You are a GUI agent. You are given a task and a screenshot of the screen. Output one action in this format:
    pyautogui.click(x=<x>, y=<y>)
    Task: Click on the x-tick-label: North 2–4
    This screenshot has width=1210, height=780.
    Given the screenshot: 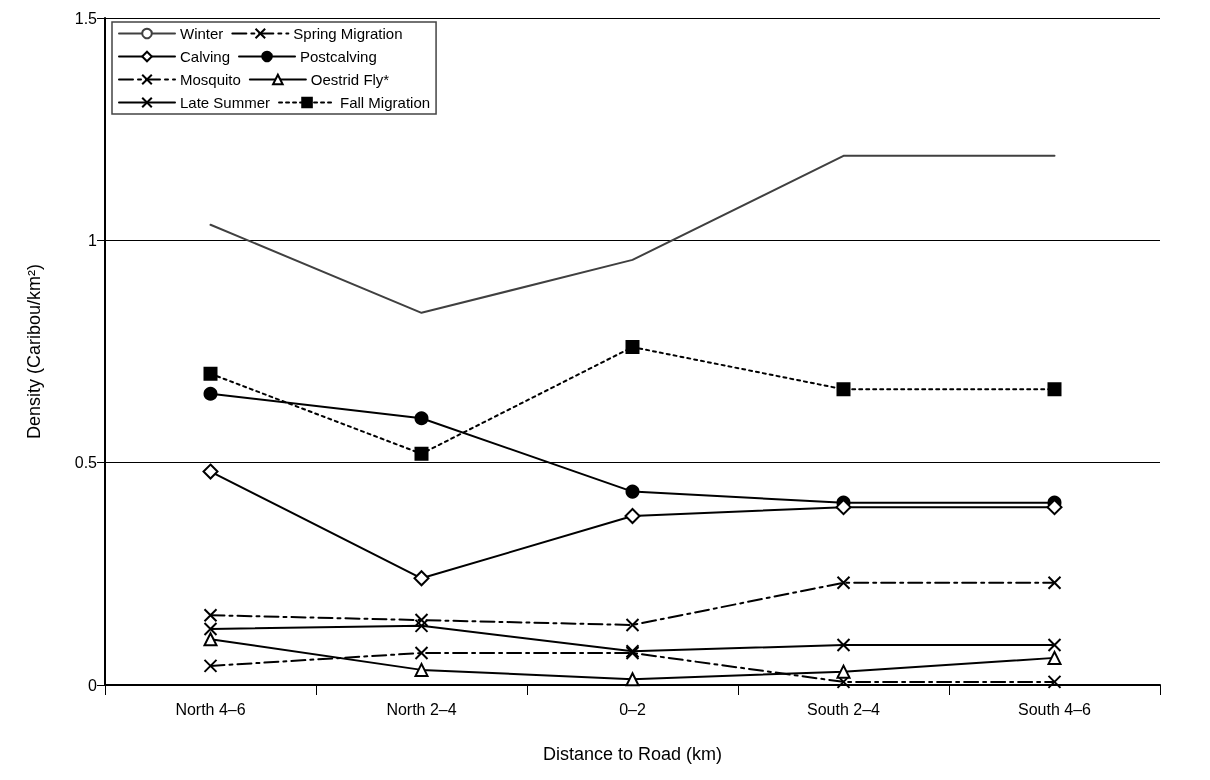 What is the action you would take?
    pyautogui.click(x=421, y=709)
    